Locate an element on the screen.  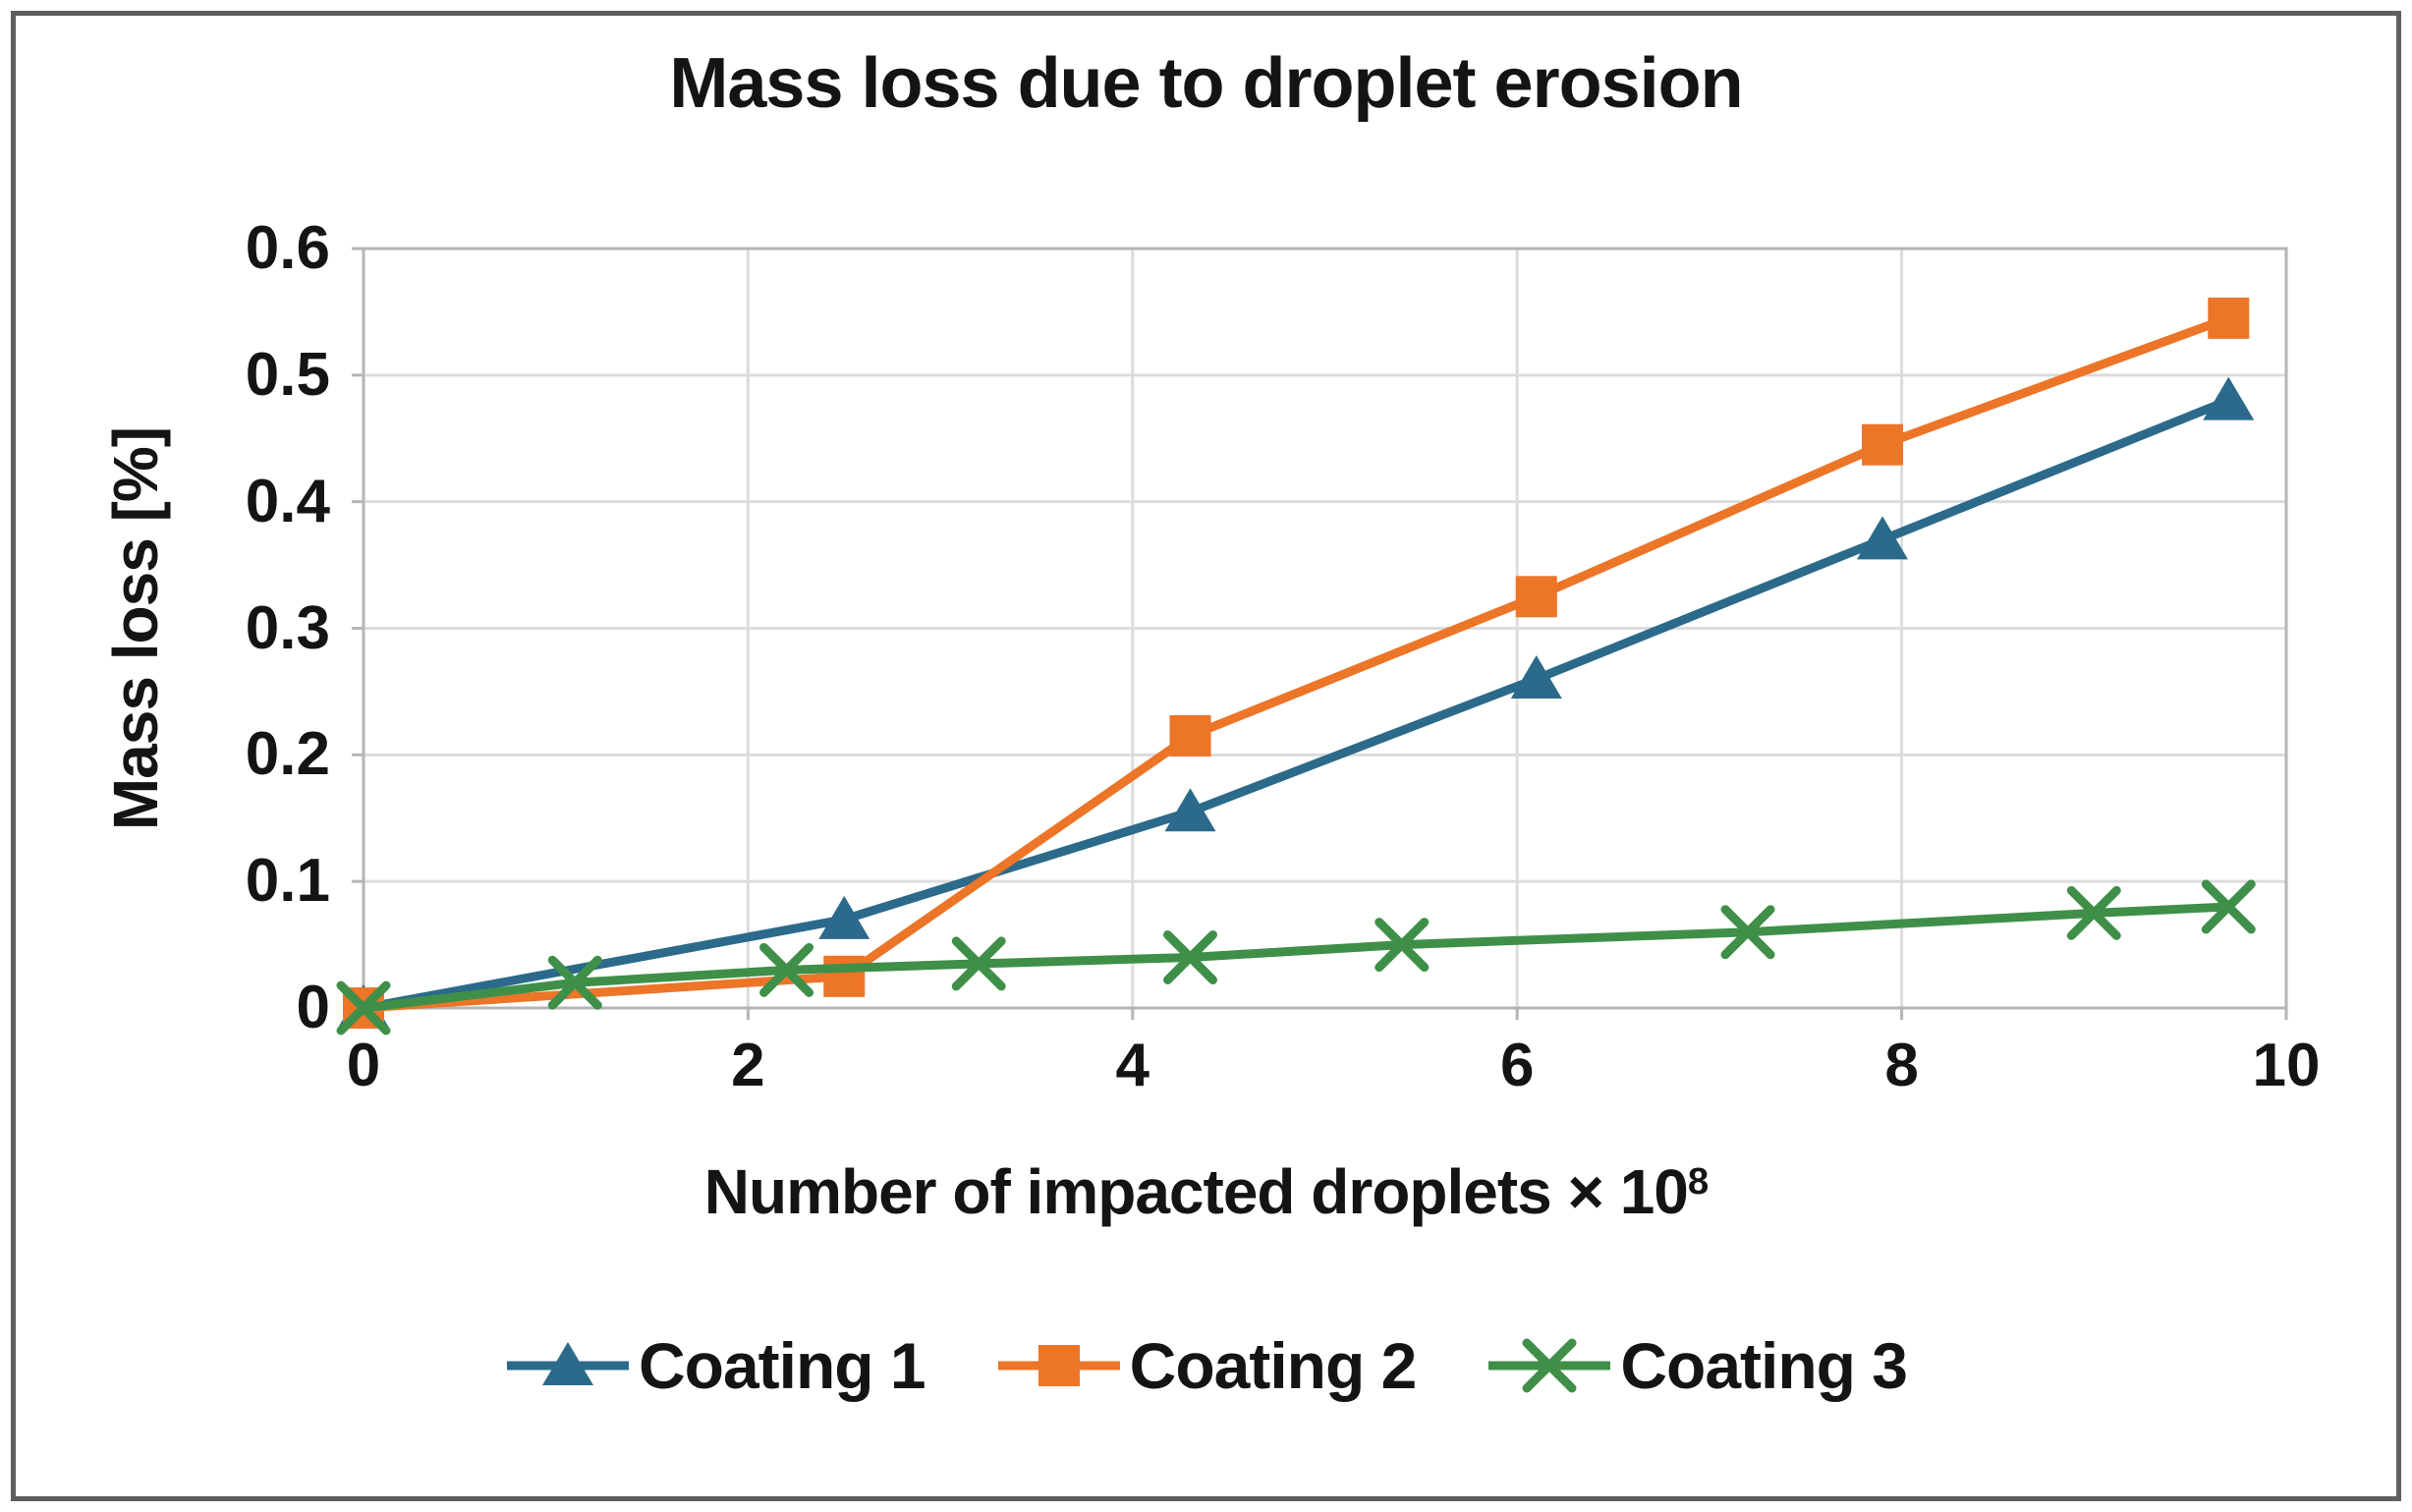
legend-item-coating-3: Coating 3 is located at coordinates (1697, 1365).